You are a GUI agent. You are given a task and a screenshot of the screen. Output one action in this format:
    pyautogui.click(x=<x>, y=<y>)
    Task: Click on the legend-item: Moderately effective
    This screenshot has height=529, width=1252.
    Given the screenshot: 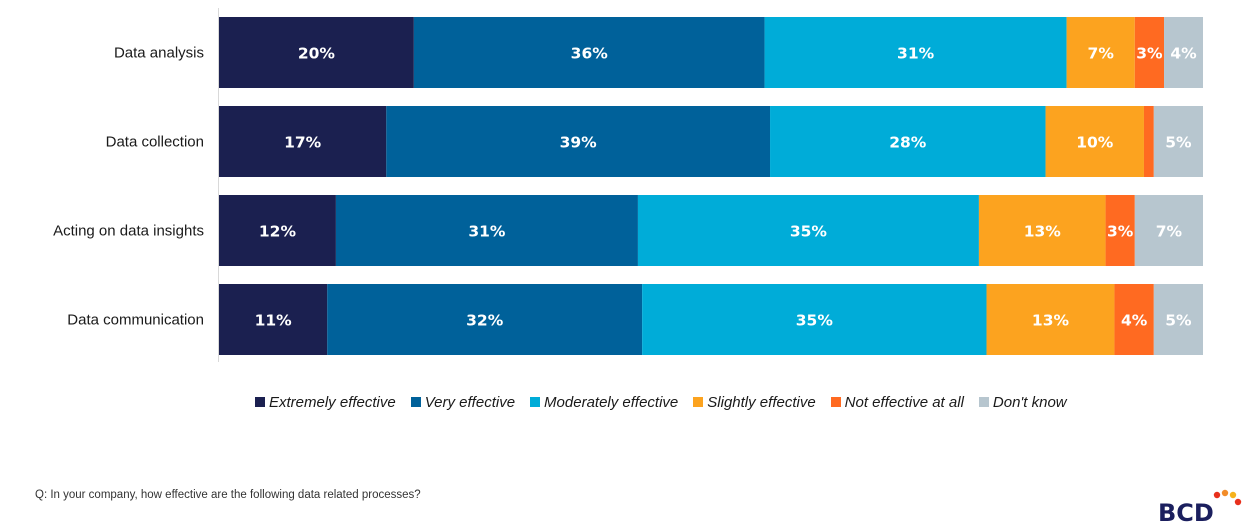 What is the action you would take?
    pyautogui.click(x=604, y=402)
    